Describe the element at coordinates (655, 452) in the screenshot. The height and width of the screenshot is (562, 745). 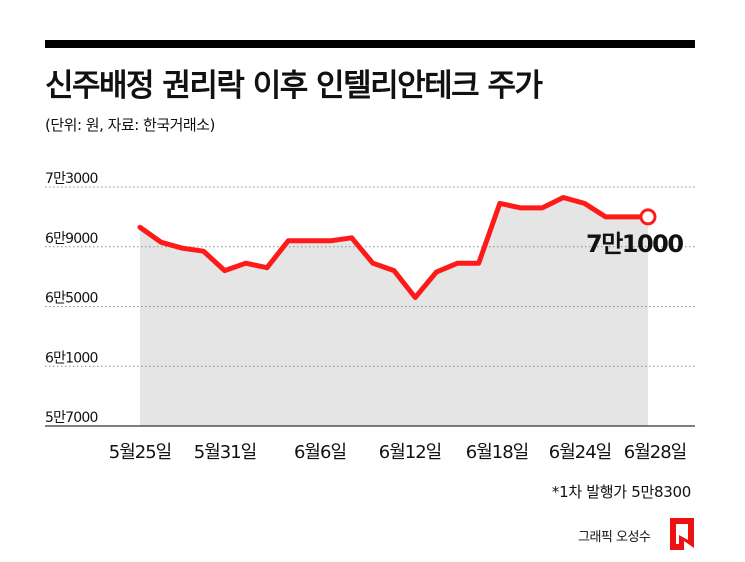
I see `x-tick-label: 6월28일` at that location.